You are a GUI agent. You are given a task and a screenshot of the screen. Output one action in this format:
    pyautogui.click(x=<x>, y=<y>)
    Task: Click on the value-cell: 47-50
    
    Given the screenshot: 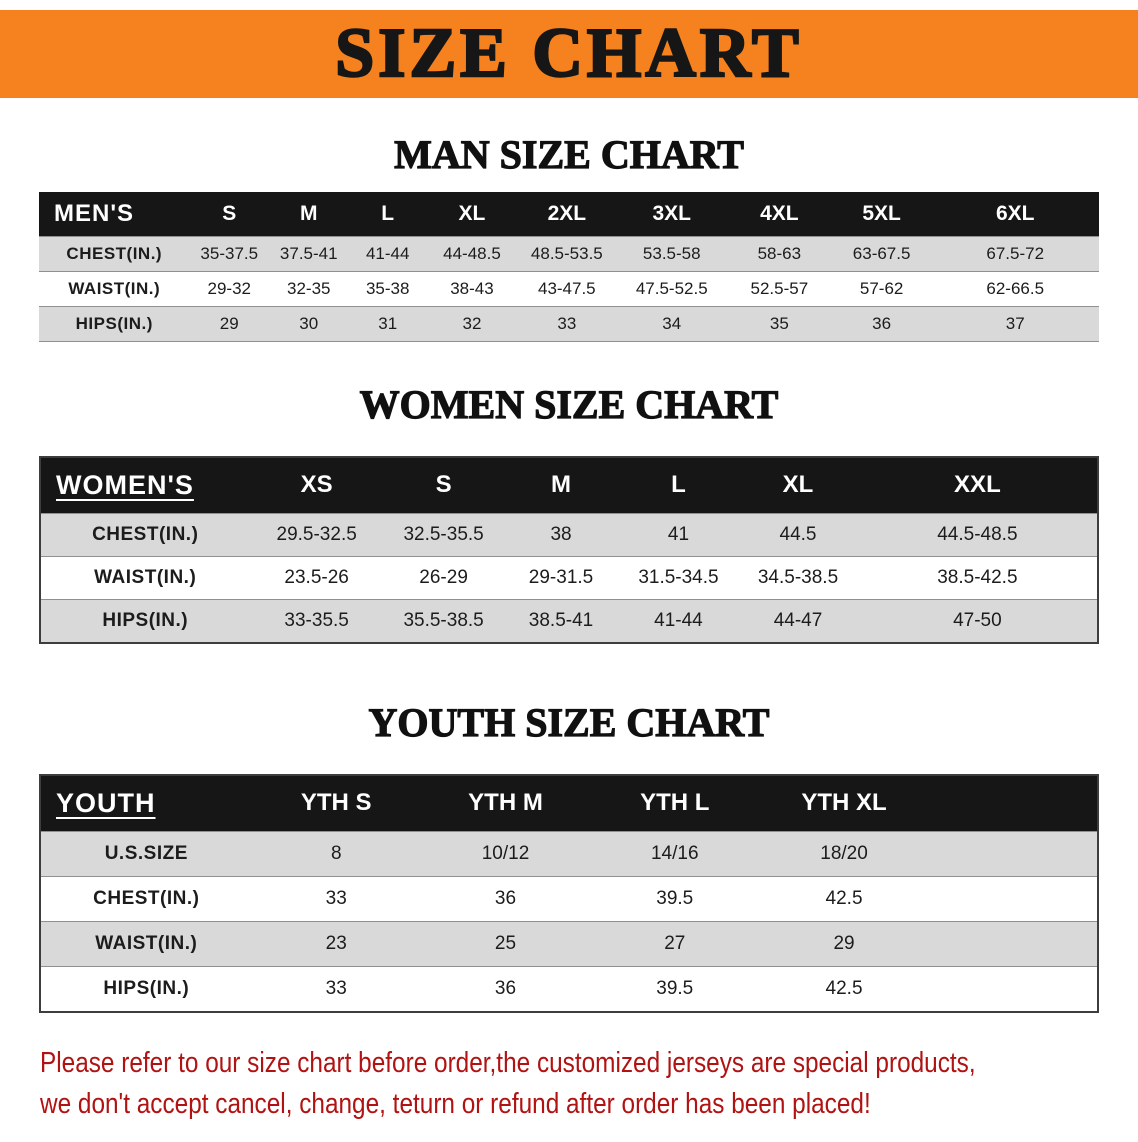 What is the action you would take?
    pyautogui.click(x=977, y=621)
    